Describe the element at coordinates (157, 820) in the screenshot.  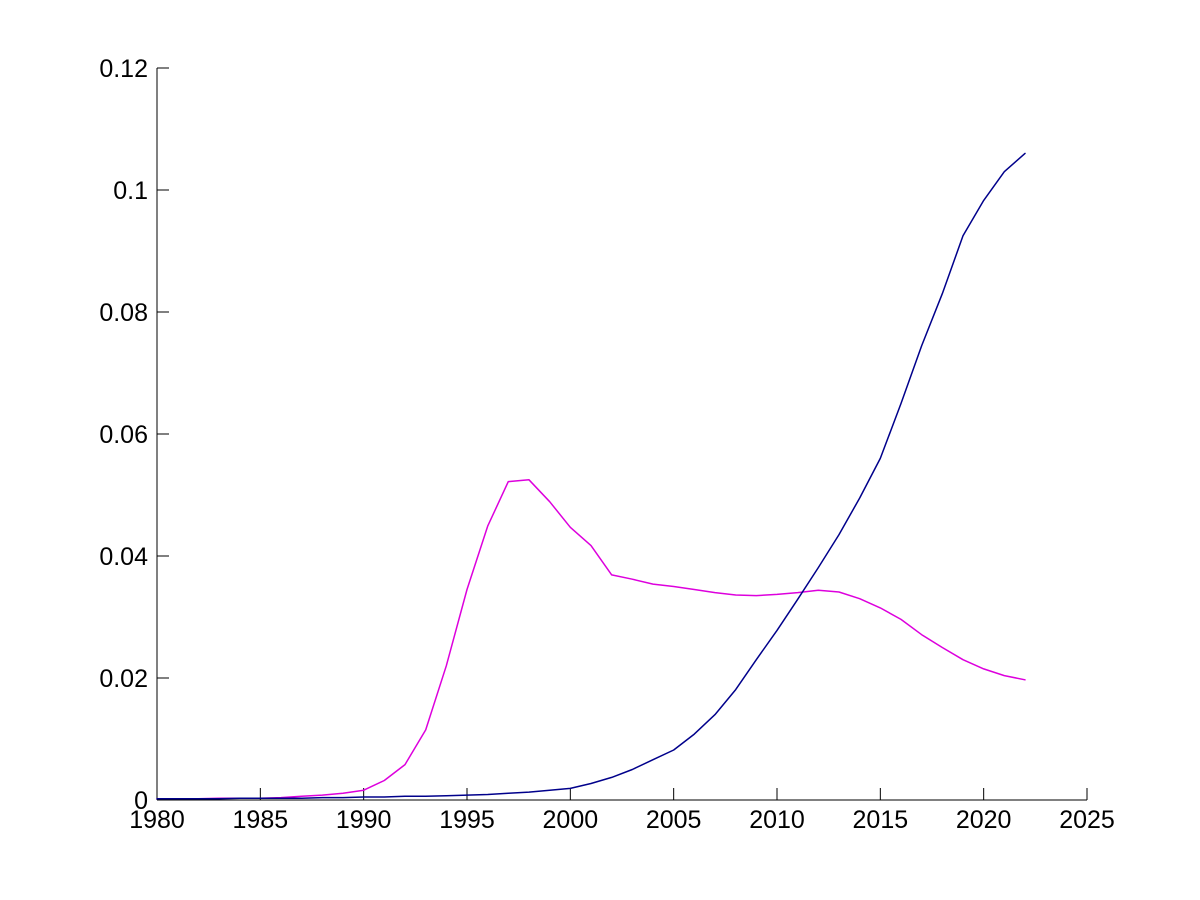
I see `x-tick-label: 1980` at that location.